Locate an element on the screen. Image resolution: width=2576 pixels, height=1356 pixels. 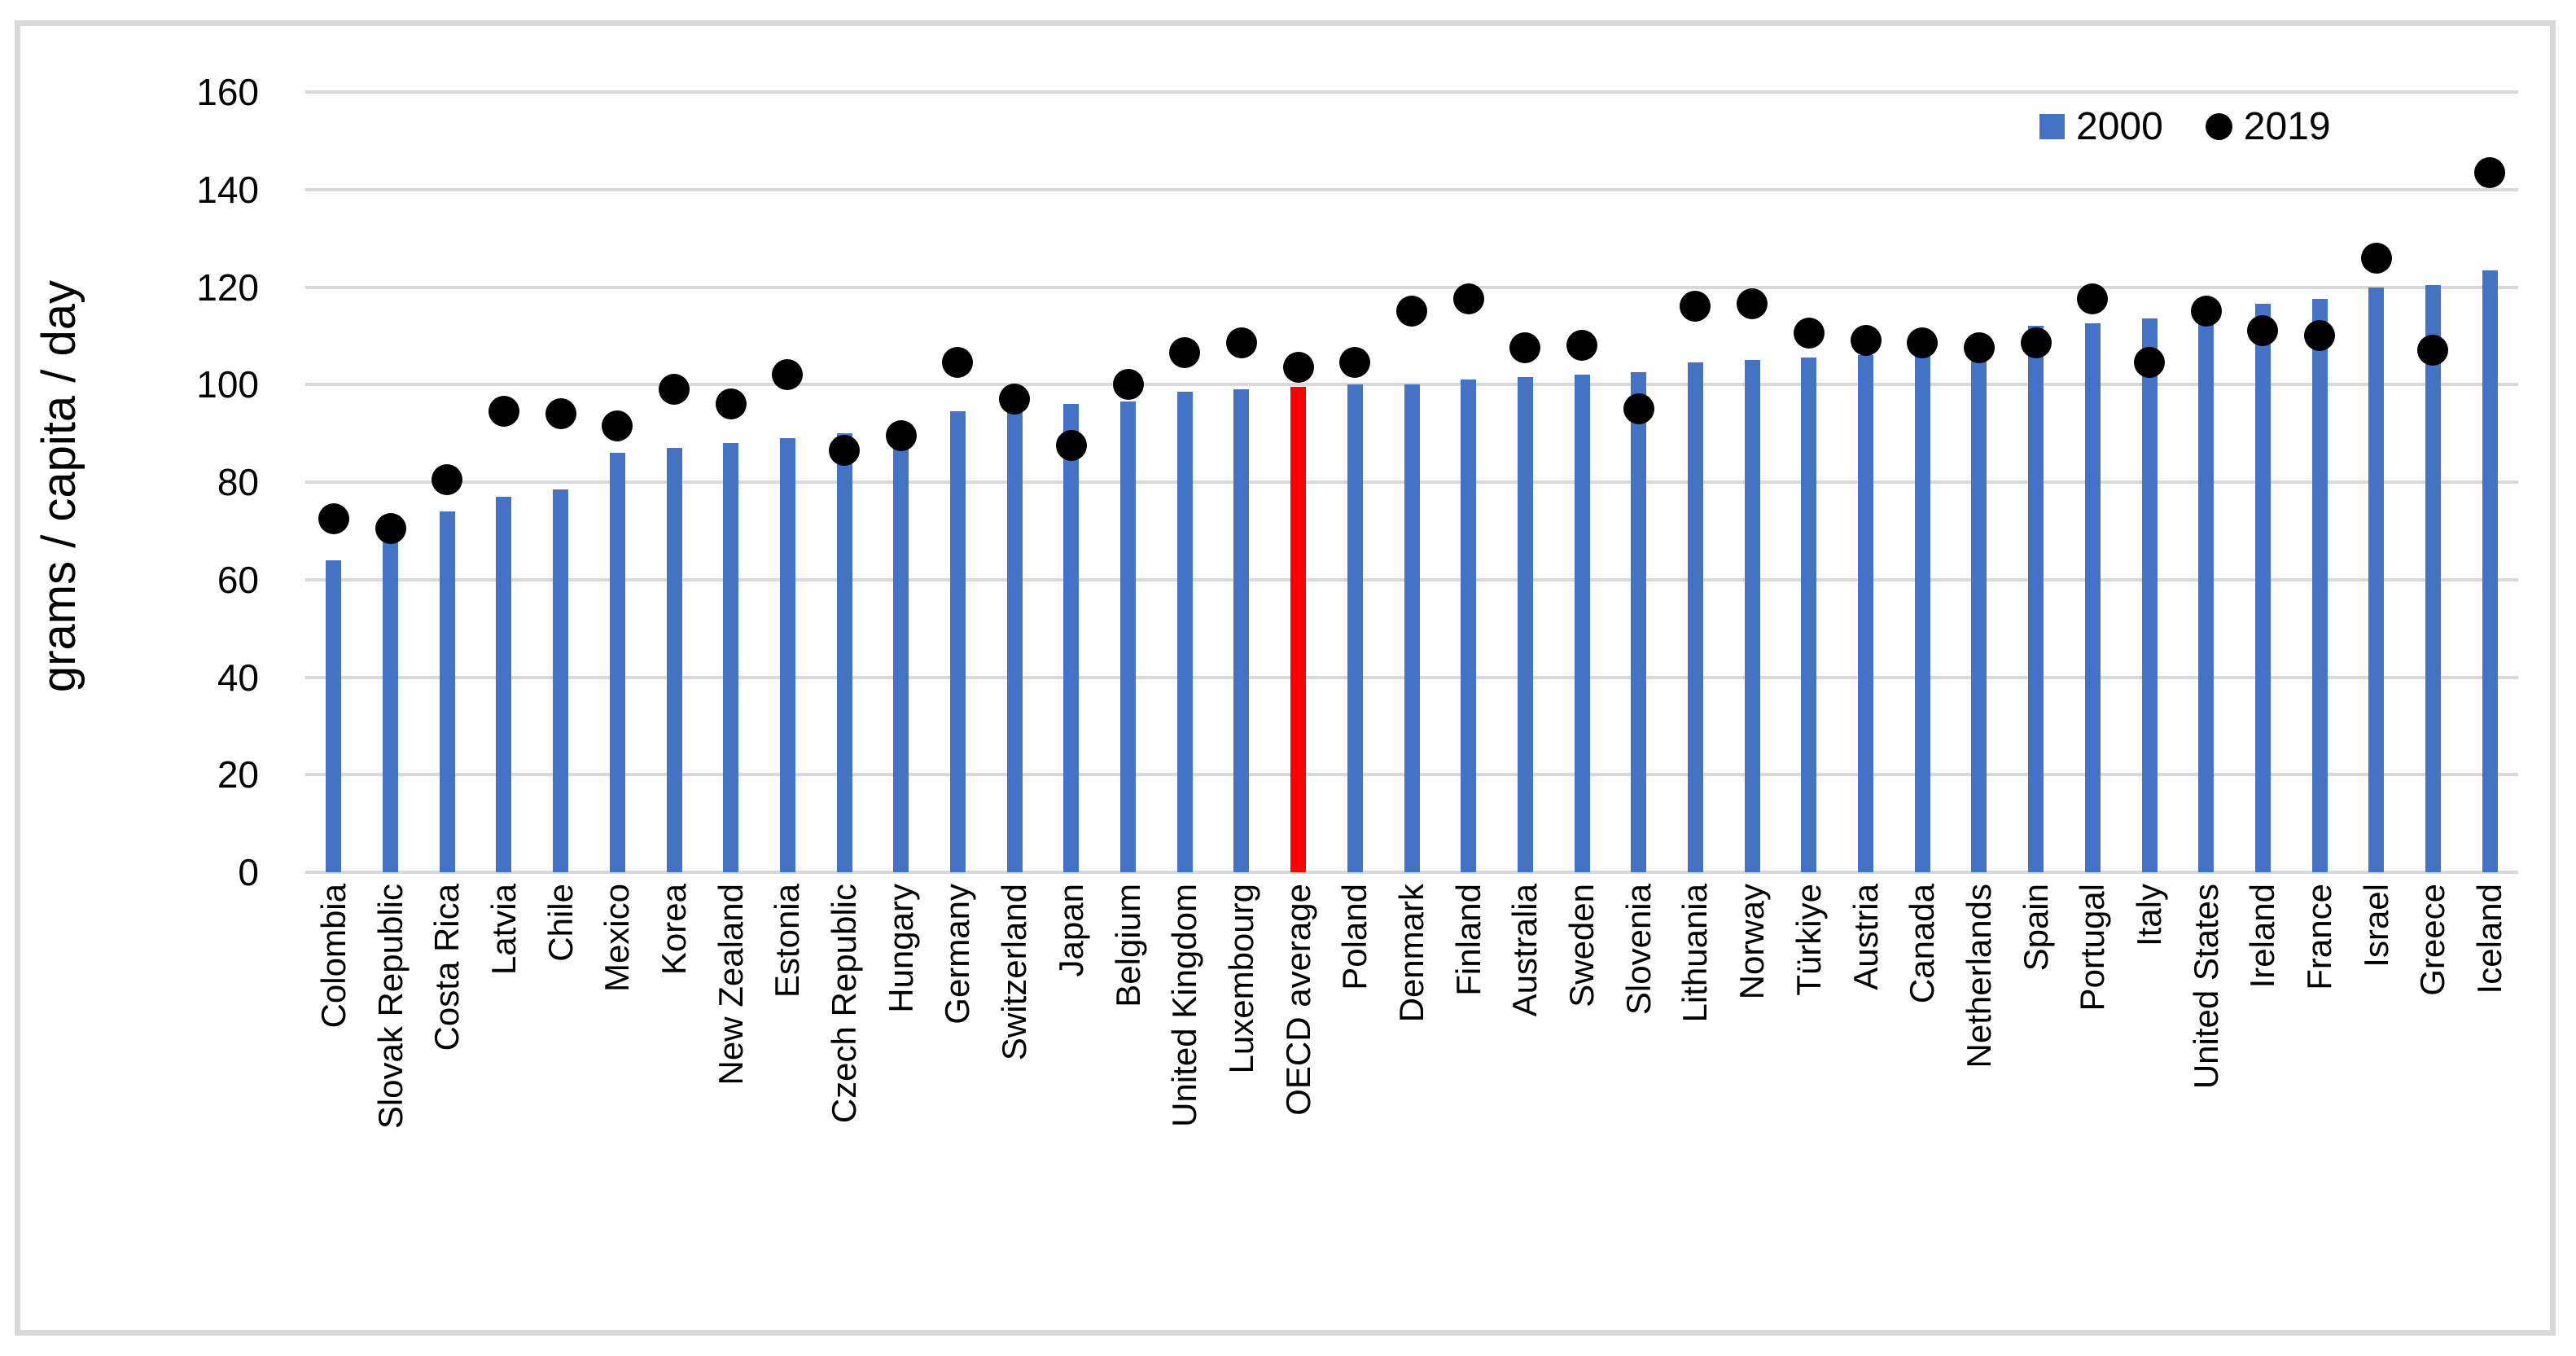
category-label: New Zealand is located at coordinates (730, 985).